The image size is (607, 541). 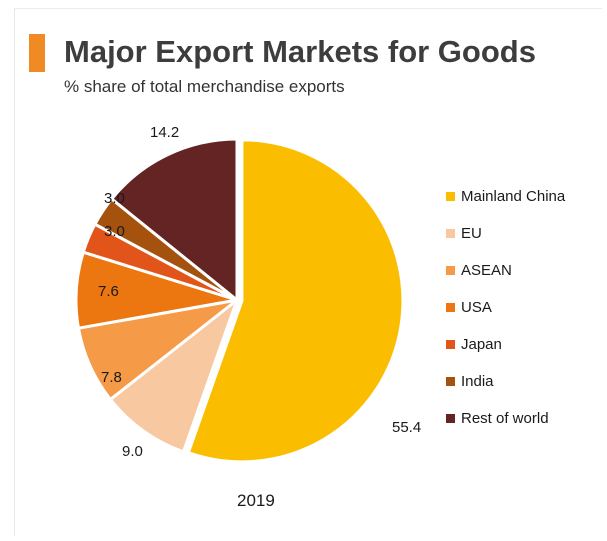 What do you see at coordinates (471, 233) in the screenshot?
I see `legend-label-eu: EU` at bounding box center [471, 233].